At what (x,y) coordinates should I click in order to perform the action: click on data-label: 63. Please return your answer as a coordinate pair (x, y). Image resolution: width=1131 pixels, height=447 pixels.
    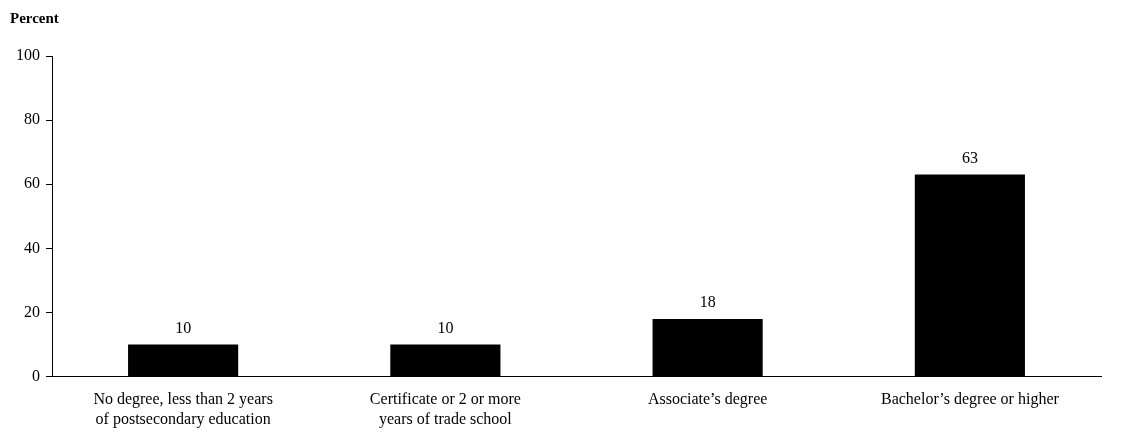
    Looking at the image, I should click on (969, 157).